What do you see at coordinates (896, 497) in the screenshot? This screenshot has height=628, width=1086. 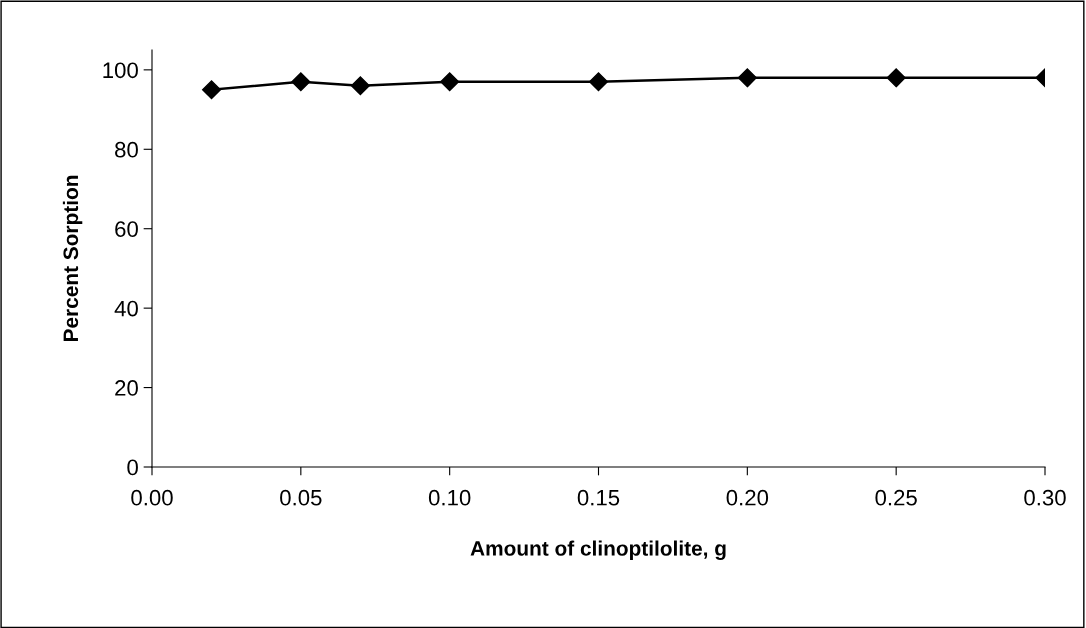 I see `x-tick-label: 0.25` at bounding box center [896, 497].